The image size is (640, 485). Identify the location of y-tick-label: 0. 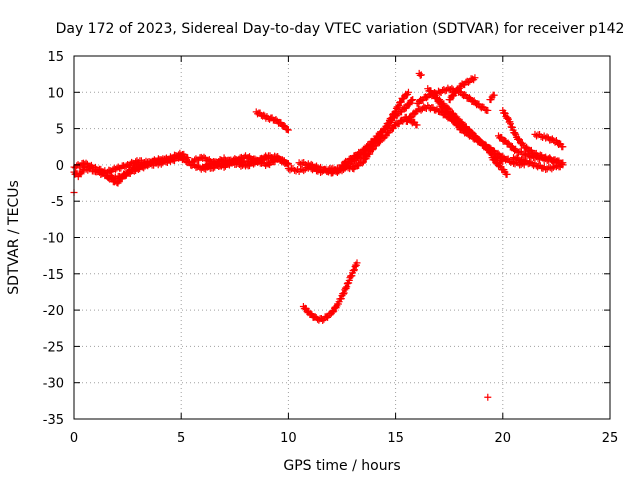
(60, 166).